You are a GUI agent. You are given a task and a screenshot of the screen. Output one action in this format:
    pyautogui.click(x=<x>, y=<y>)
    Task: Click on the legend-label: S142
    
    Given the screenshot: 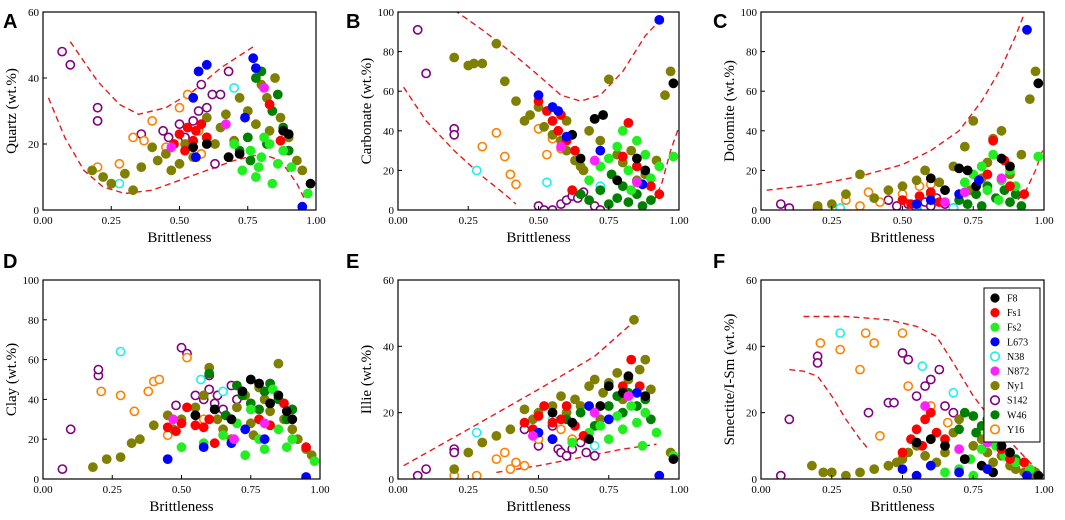 What is the action you would take?
    pyautogui.click(x=1017, y=401)
    